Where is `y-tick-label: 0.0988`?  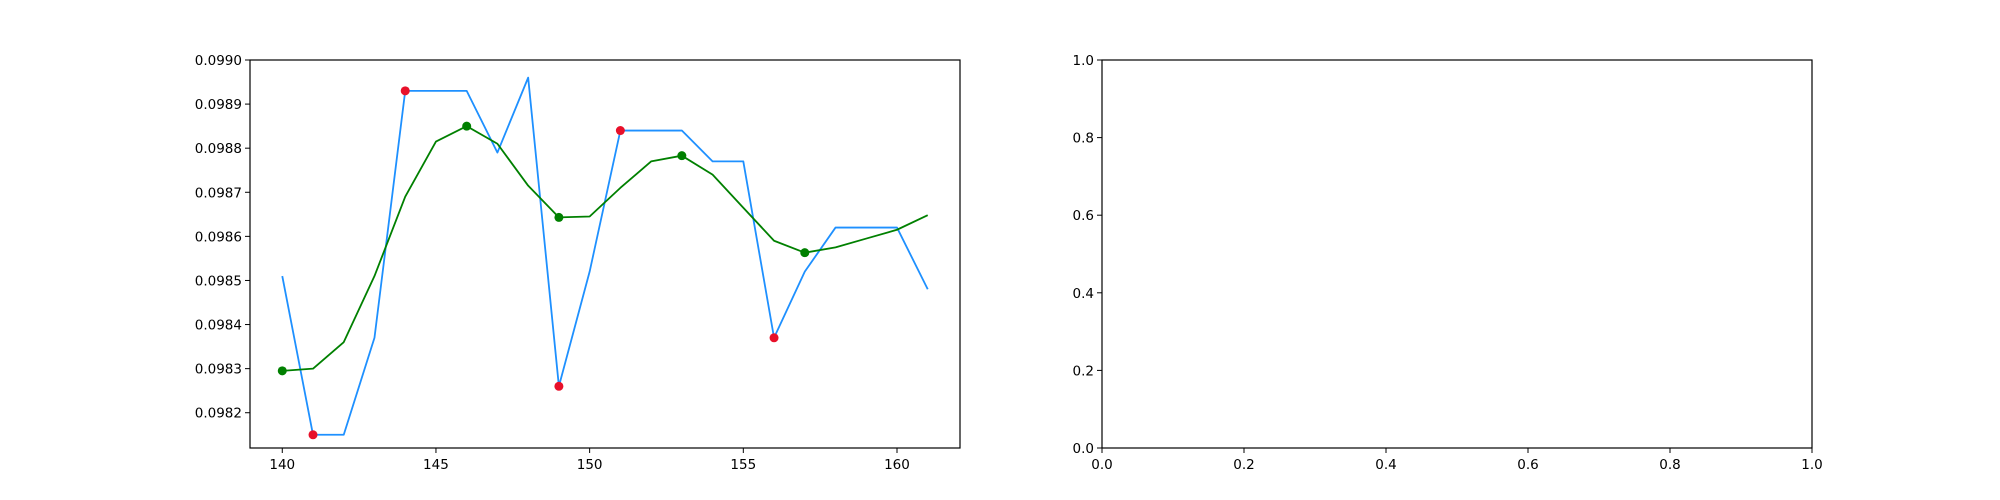 y-tick-label: 0.0988 is located at coordinates (218, 149).